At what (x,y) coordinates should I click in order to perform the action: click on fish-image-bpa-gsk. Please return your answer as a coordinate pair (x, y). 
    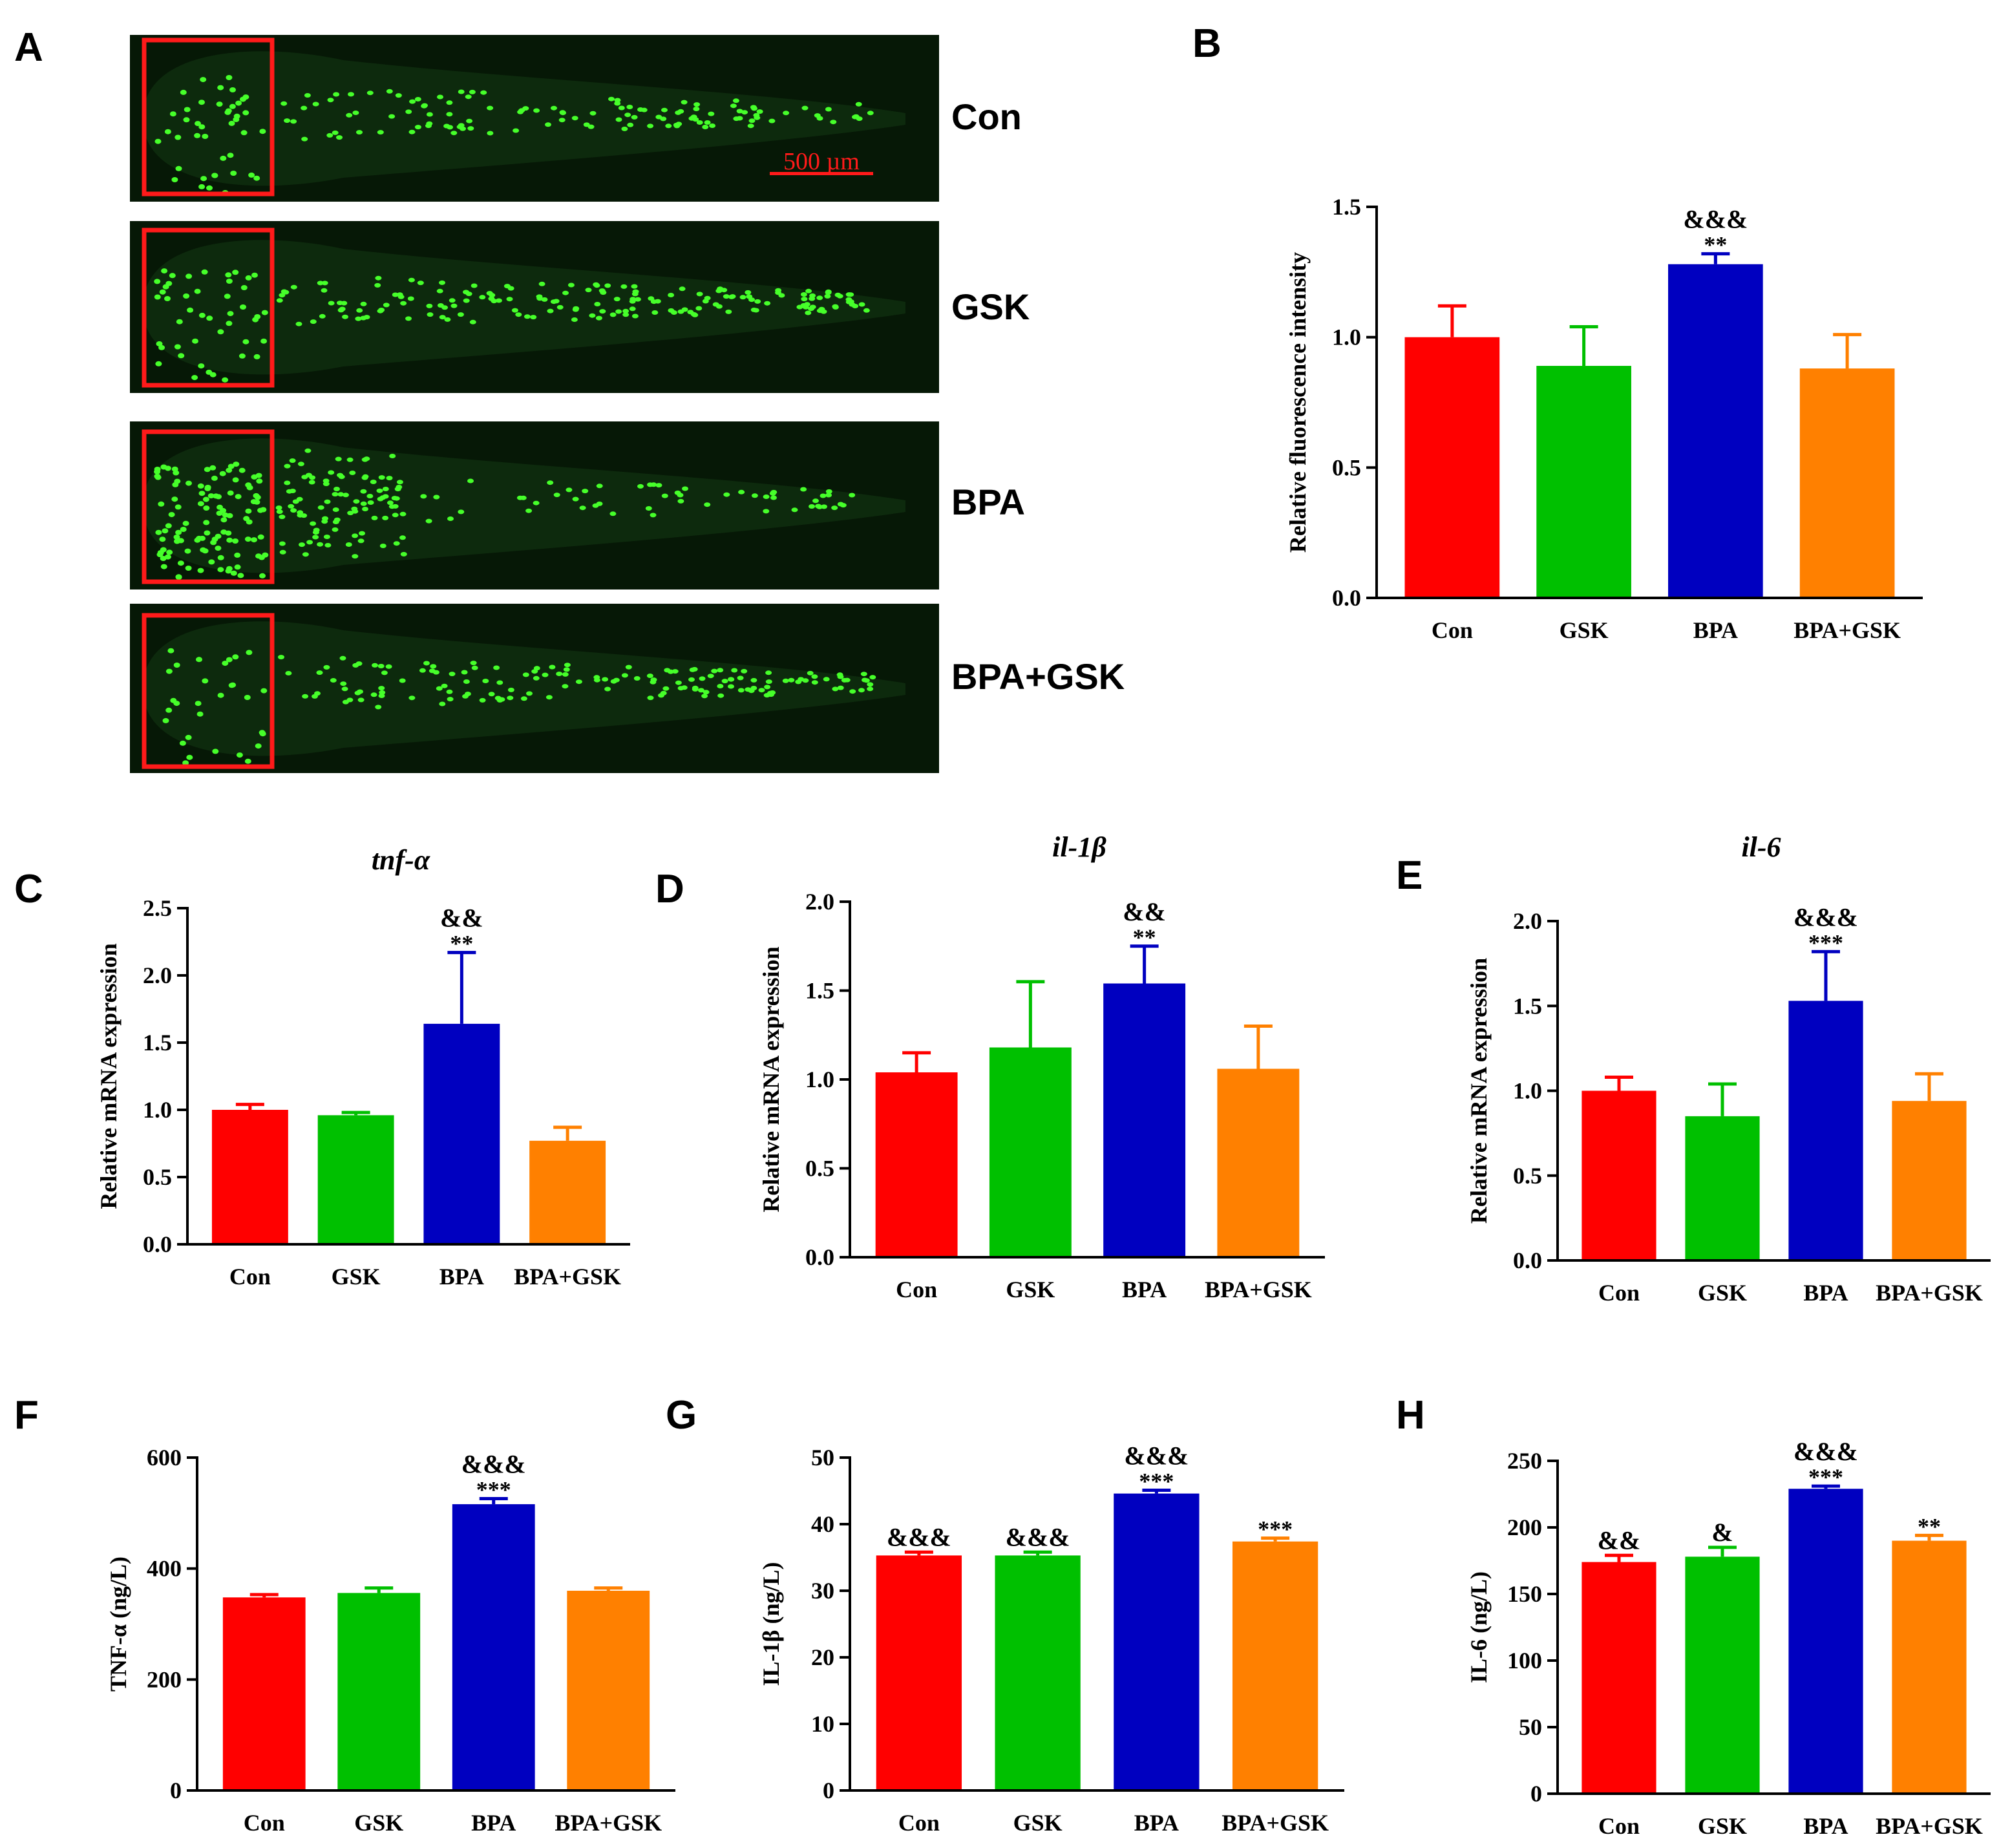
    Looking at the image, I should click on (534, 688).